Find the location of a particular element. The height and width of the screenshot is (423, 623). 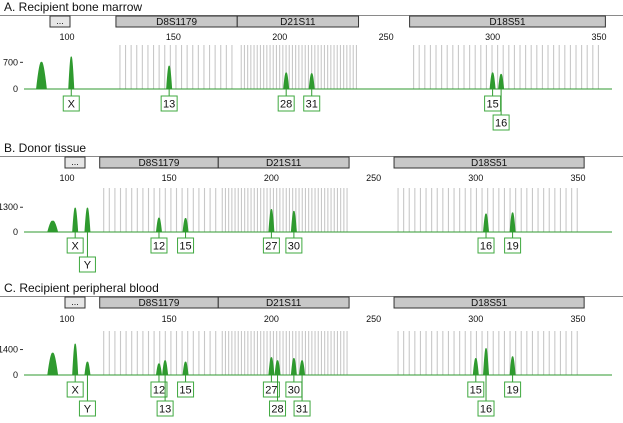

x-tick-label: 100 is located at coordinates (66, 319).